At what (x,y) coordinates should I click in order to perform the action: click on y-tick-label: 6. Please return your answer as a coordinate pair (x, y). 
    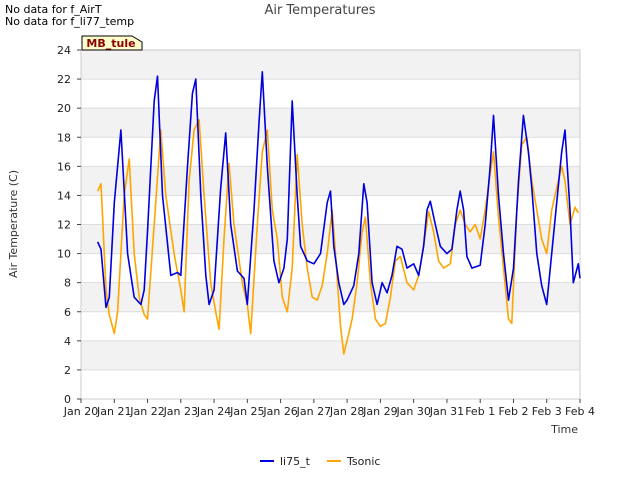
    Looking at the image, I should click on (67, 312).